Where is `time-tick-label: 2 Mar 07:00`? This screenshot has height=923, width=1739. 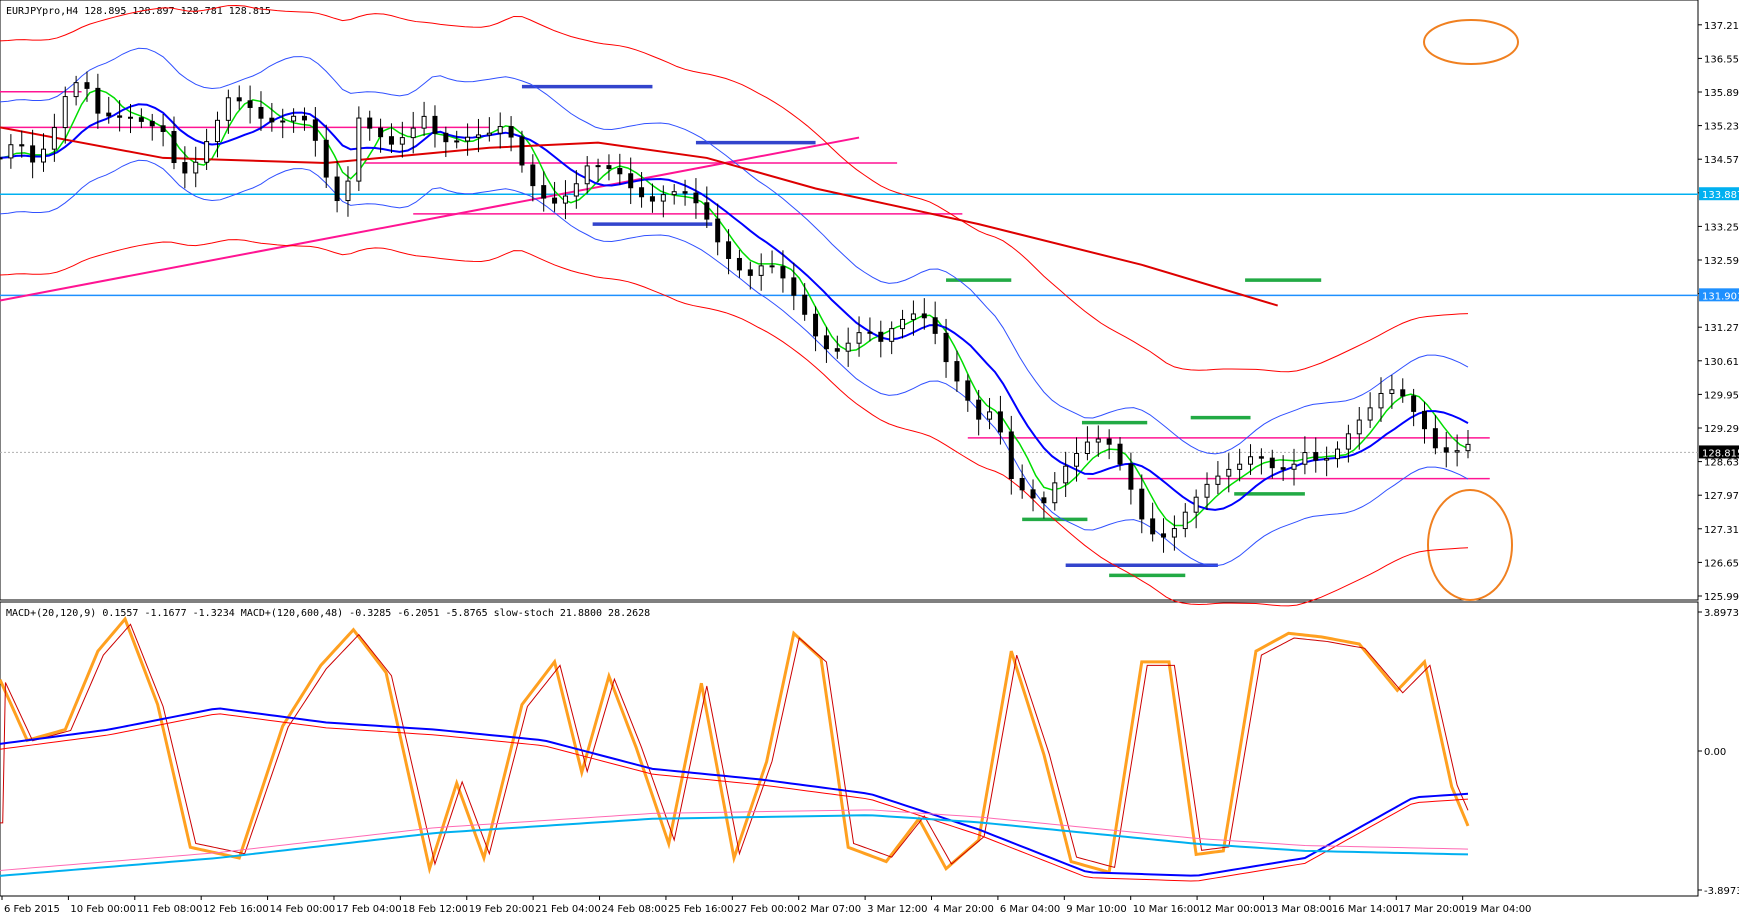 time-tick-label: 2 Mar 07:00 is located at coordinates (831, 909).